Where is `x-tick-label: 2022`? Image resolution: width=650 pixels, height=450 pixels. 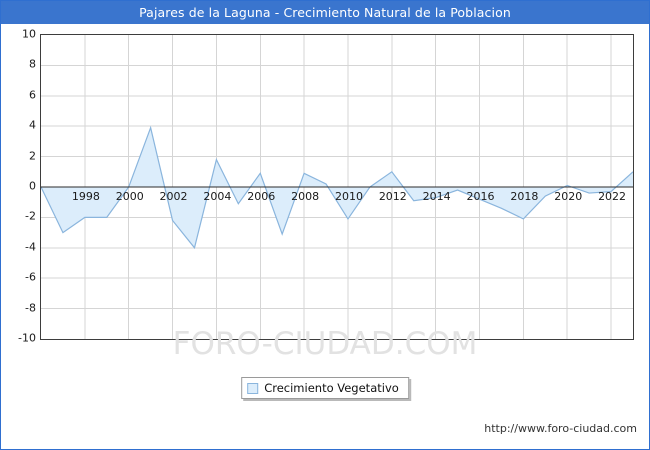 x-tick-label: 2022 is located at coordinates (612, 196).